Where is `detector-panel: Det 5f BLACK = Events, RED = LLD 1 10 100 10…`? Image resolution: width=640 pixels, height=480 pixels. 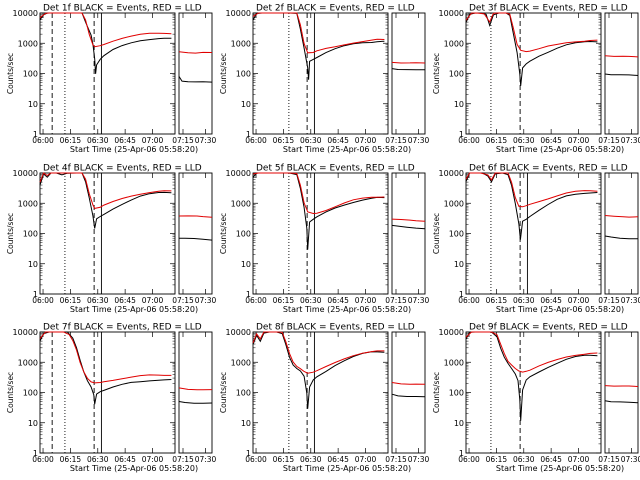 detector-panel: Det 5f BLACK = Events, RED = LLD 1 10 100 10… is located at coordinates (324, 239).